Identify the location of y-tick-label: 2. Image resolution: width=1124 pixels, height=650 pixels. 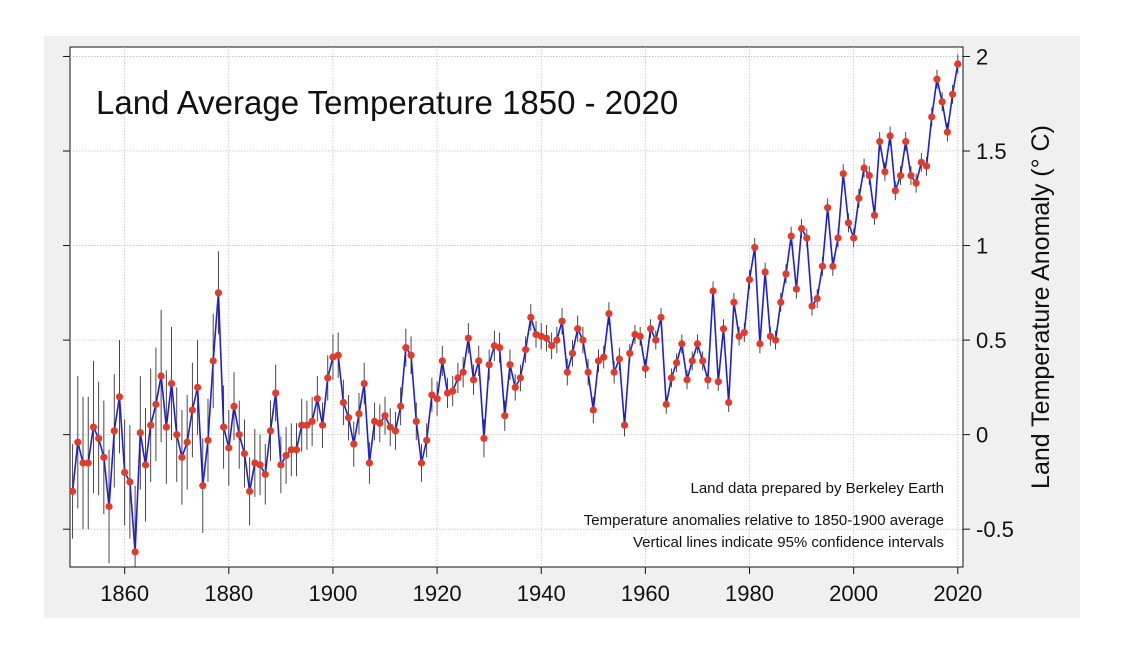
(982, 56).